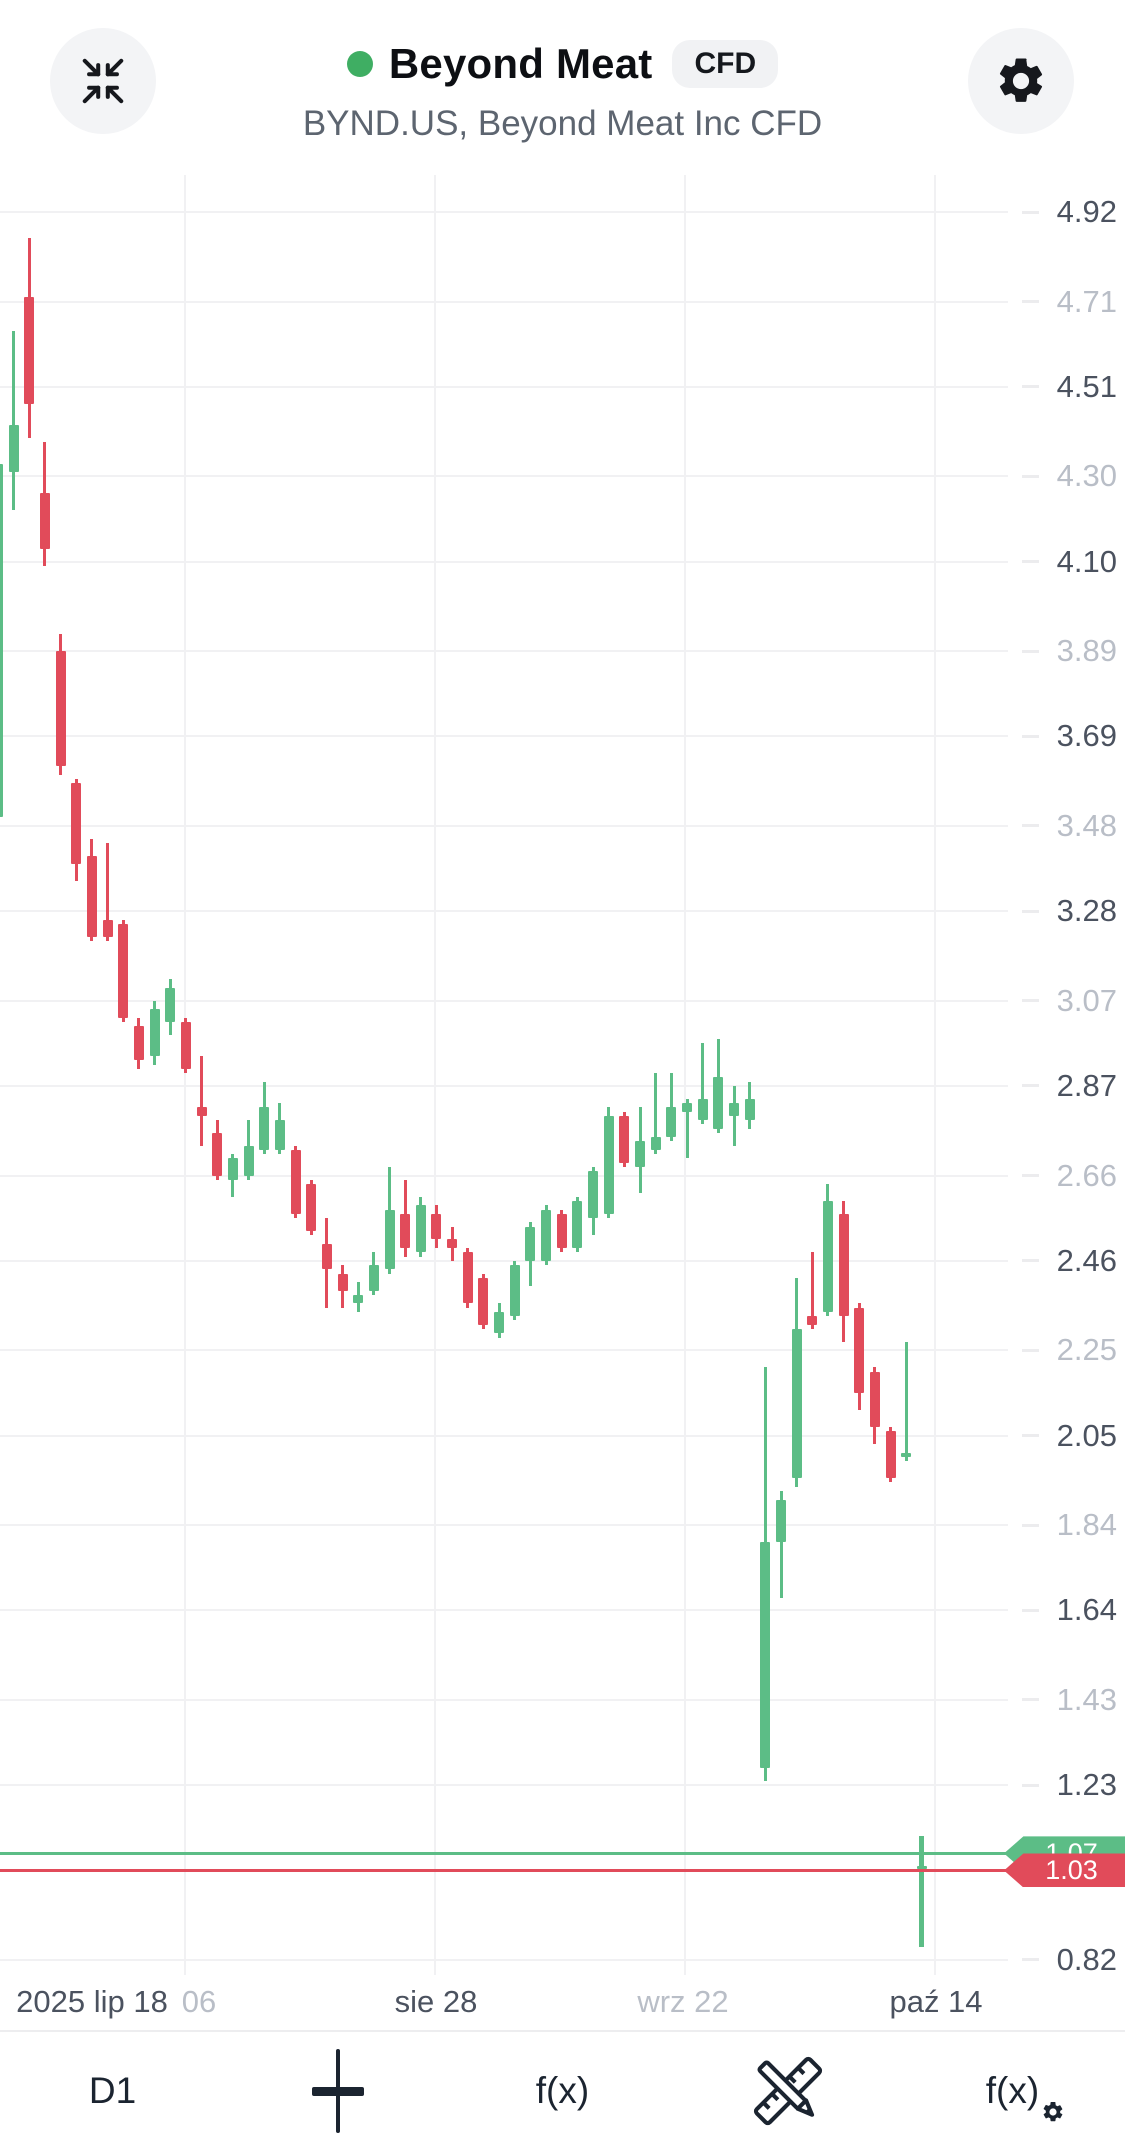 This screenshot has height=2149, width=1125. I want to click on time-axis-label: paź 14, so click(936, 2002).